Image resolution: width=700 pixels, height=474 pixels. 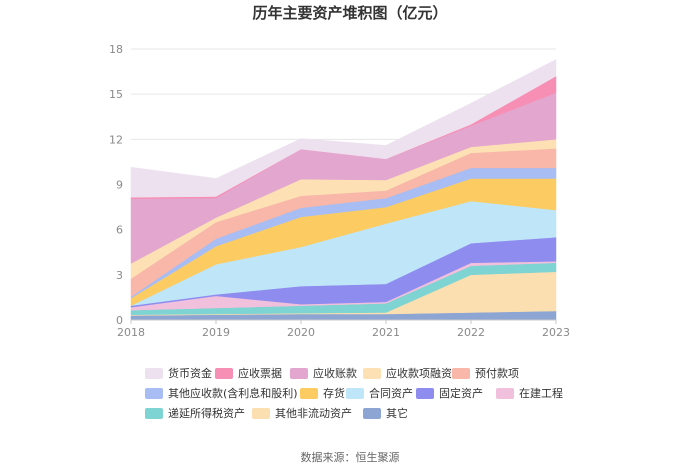 I want to click on legend-item: 应收账款, so click(x=323, y=373).